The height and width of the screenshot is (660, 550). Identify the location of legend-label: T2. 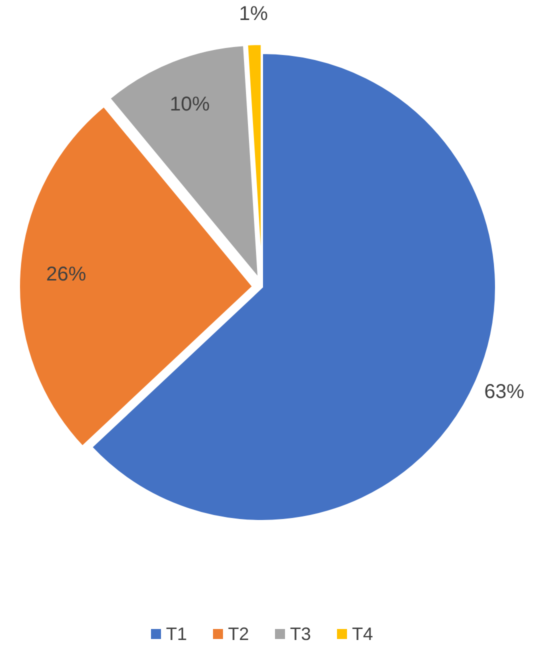
(239, 634).